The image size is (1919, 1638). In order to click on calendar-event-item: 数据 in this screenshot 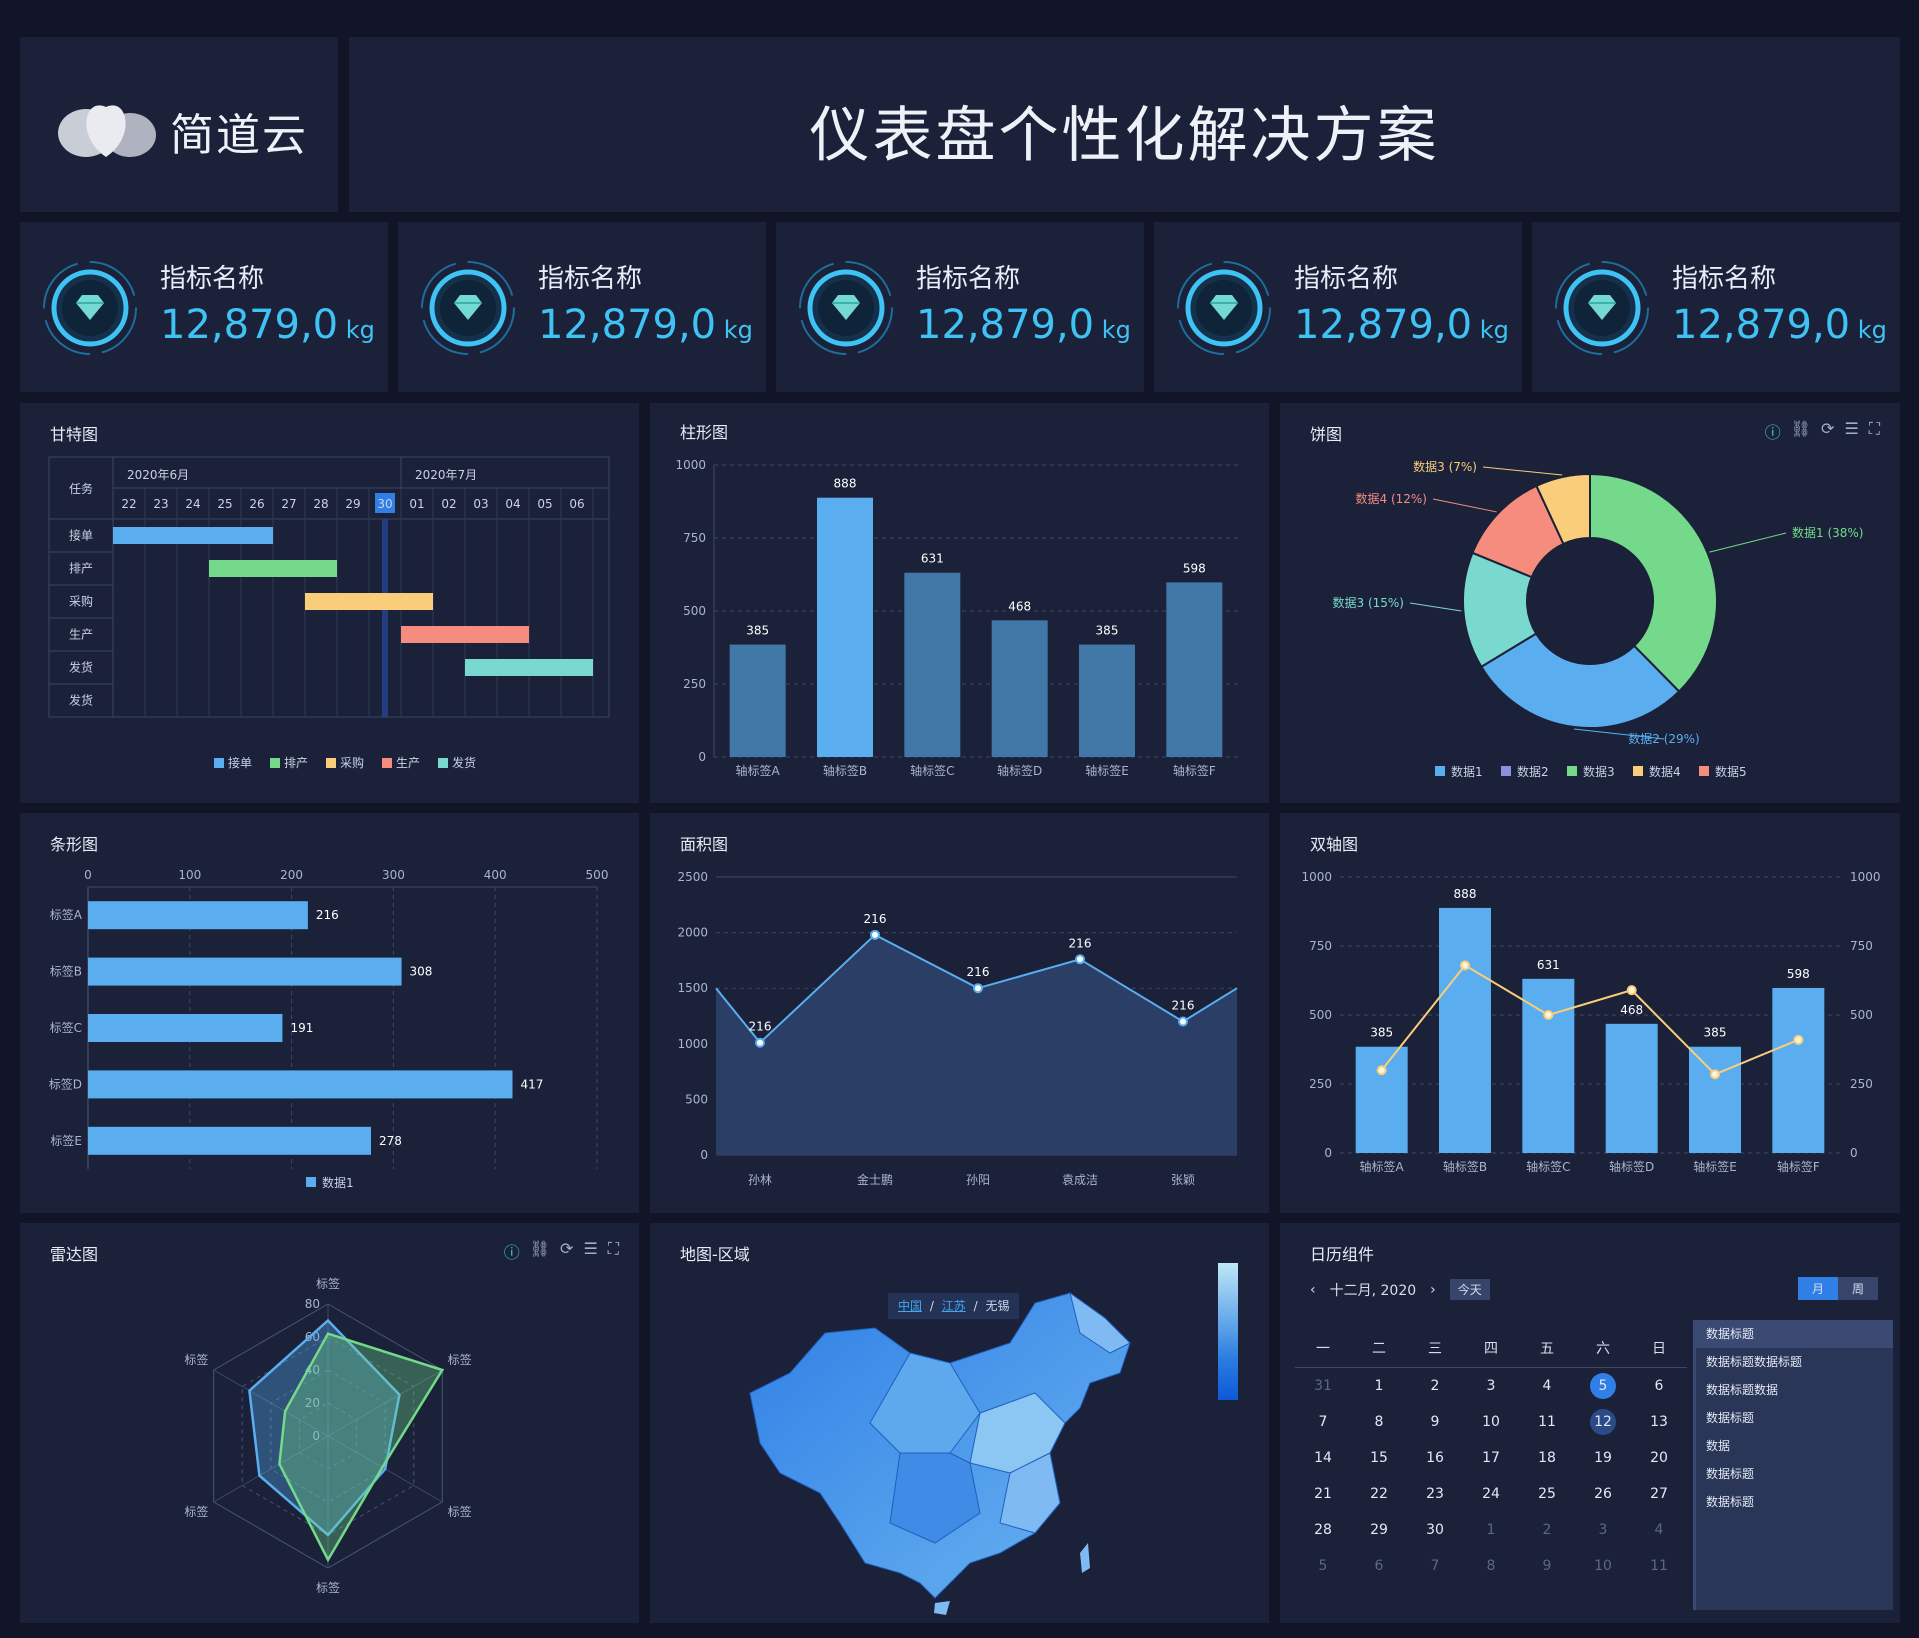, I will do `click(1718, 1446)`.